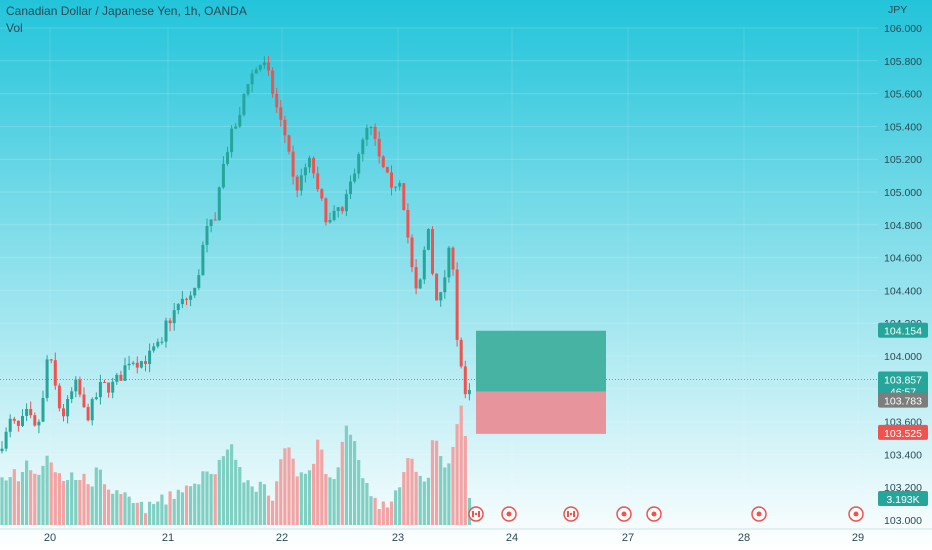  Describe the element at coordinates (512, 538) in the screenshot. I see `time-tick-label: 24` at that location.